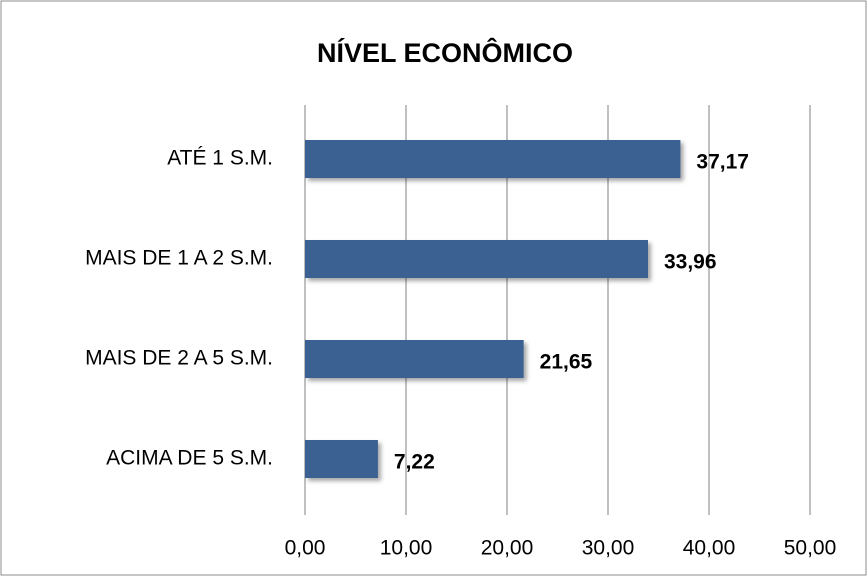 The height and width of the screenshot is (577, 868). I want to click on data-label: 21,65, so click(566, 362).